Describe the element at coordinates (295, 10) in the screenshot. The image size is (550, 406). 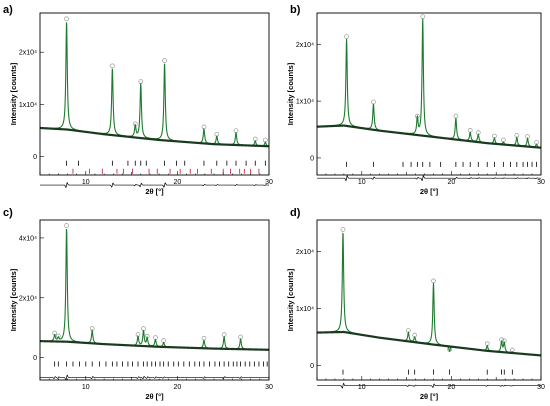
I see `panel-letter: b)` at that location.